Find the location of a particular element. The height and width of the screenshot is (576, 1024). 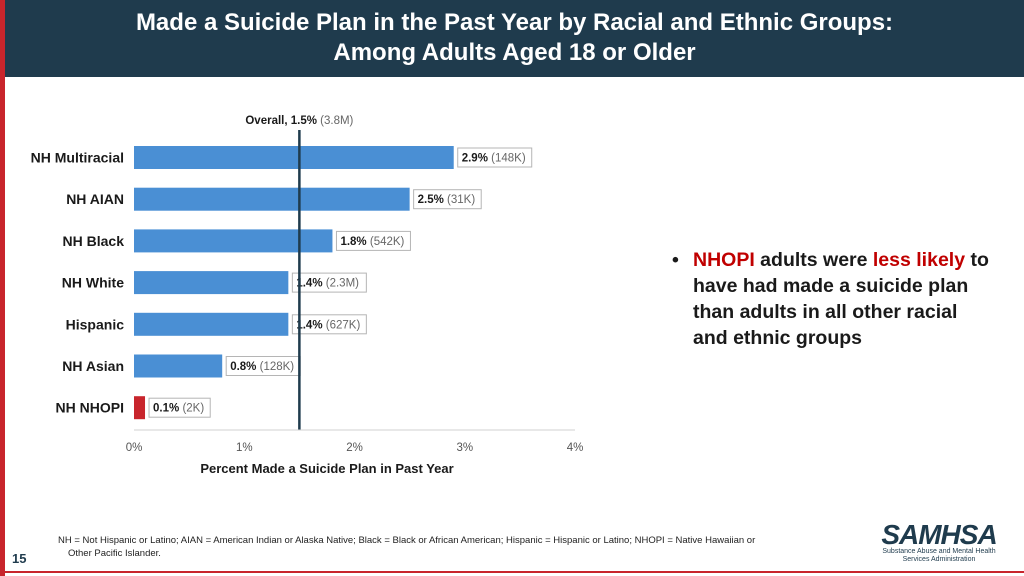

bullet-highlight-comparison: less likely is located at coordinates (919, 260).